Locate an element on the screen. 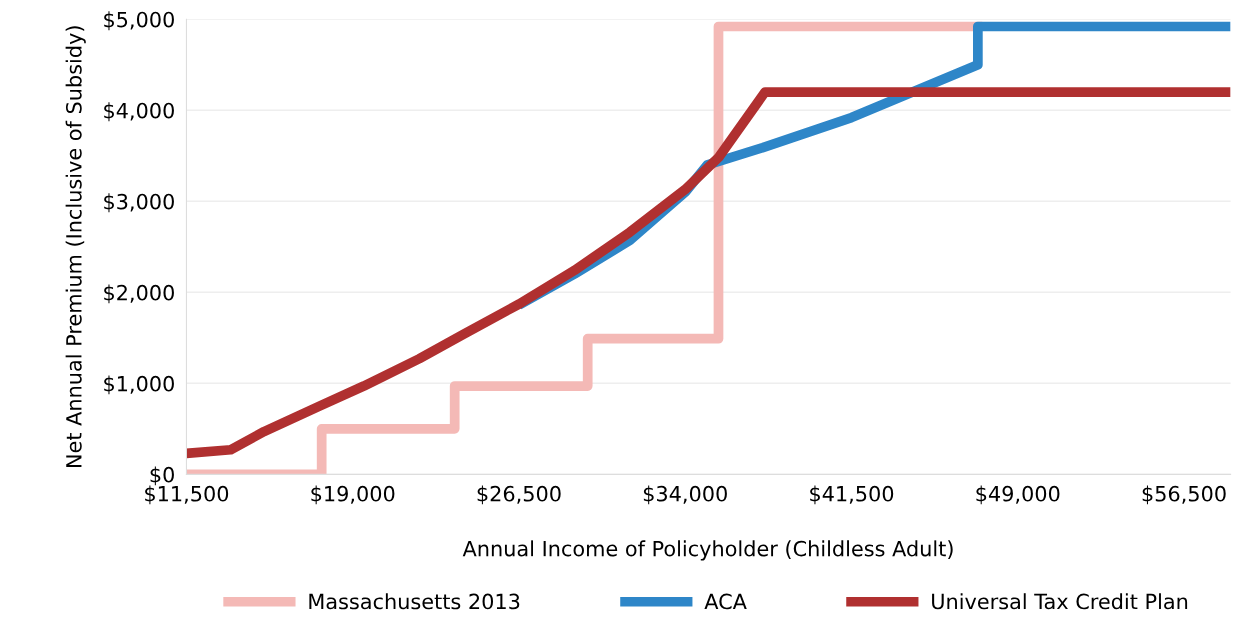 Image resolution: width=1243 pixels, height=641 pixels. x-axis-title: Annual Income of Policyholder (Childless Adult) is located at coordinates (707, 550).